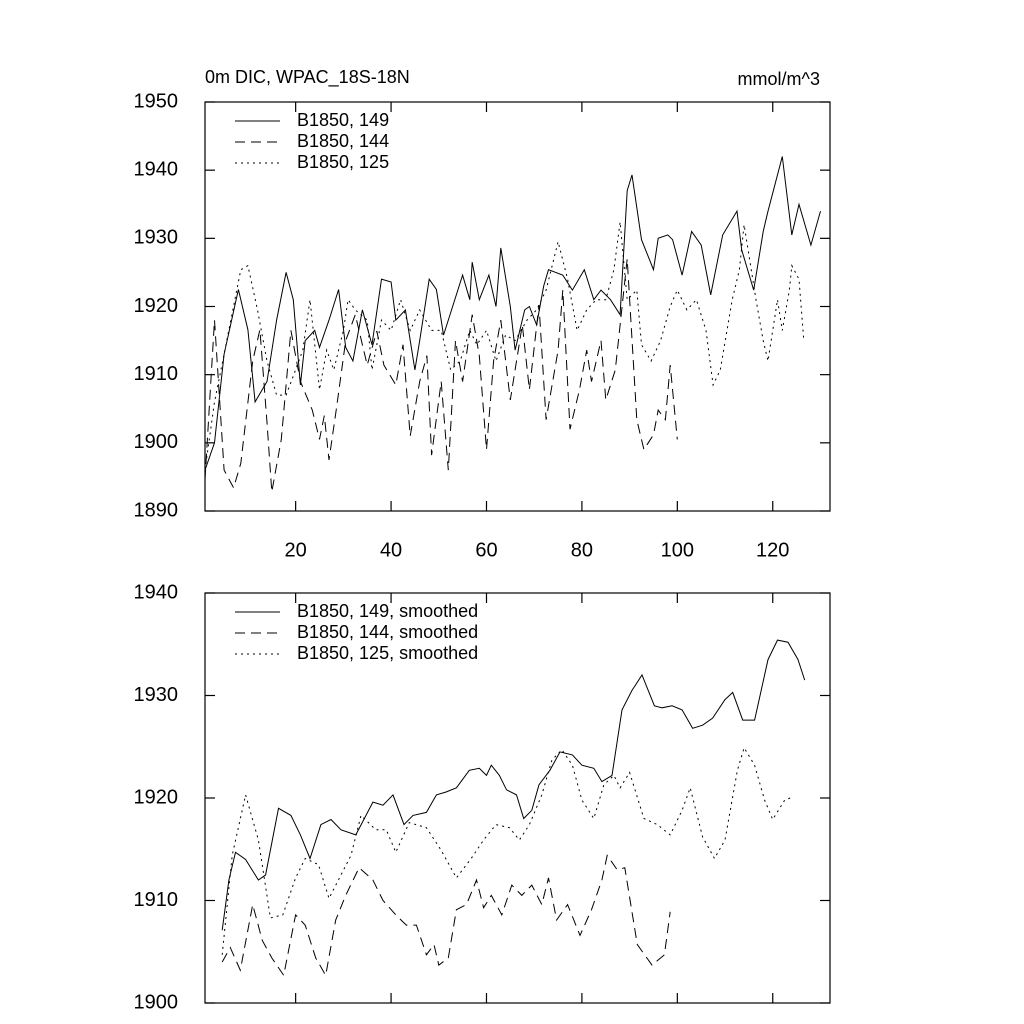 This screenshot has height=1024, width=1024. What do you see at coordinates (343, 120) in the screenshot?
I see `legend-label: B1850, 149` at bounding box center [343, 120].